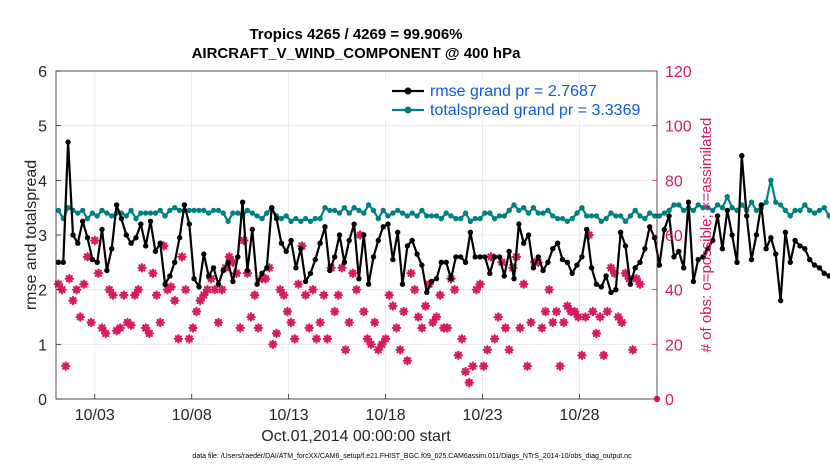 Image resolution: width=830 pixels, height=470 pixels. Describe the element at coordinates (31, 235) in the screenshot. I see `y-axis-label-left: rmse and totalspread` at that location.